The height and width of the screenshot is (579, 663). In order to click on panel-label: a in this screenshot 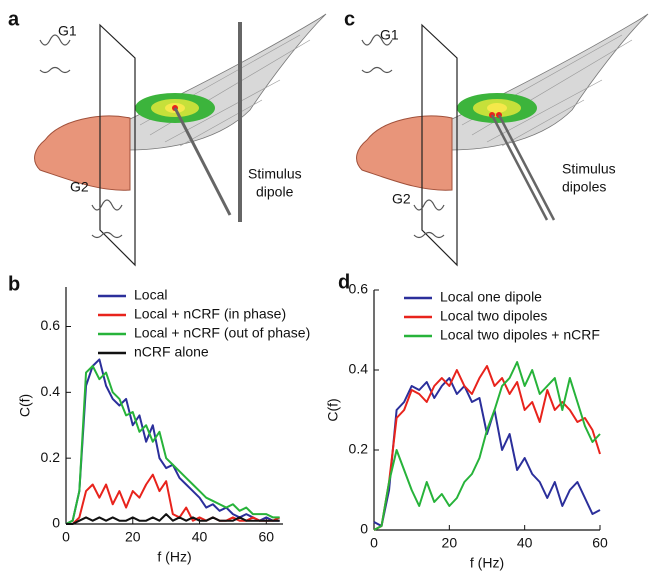, I will do `click(14, 19)`.